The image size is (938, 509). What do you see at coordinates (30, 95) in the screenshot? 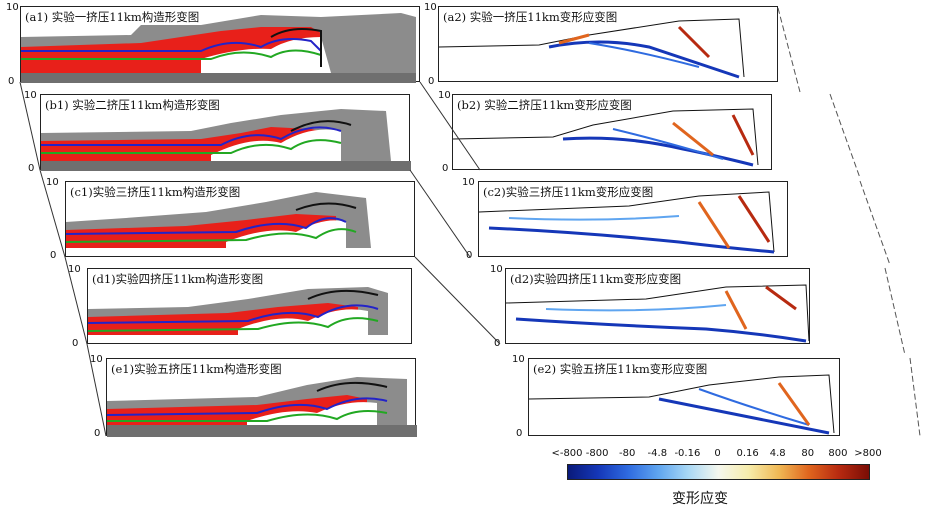
I see `axis-tick-b1-top: 10` at bounding box center [30, 95].